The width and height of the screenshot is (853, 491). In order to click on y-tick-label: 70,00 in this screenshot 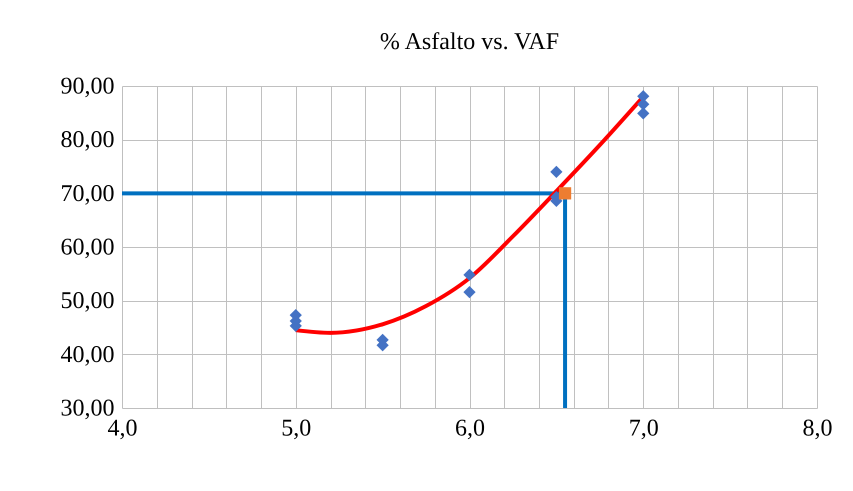, I will do `click(87, 193)`.